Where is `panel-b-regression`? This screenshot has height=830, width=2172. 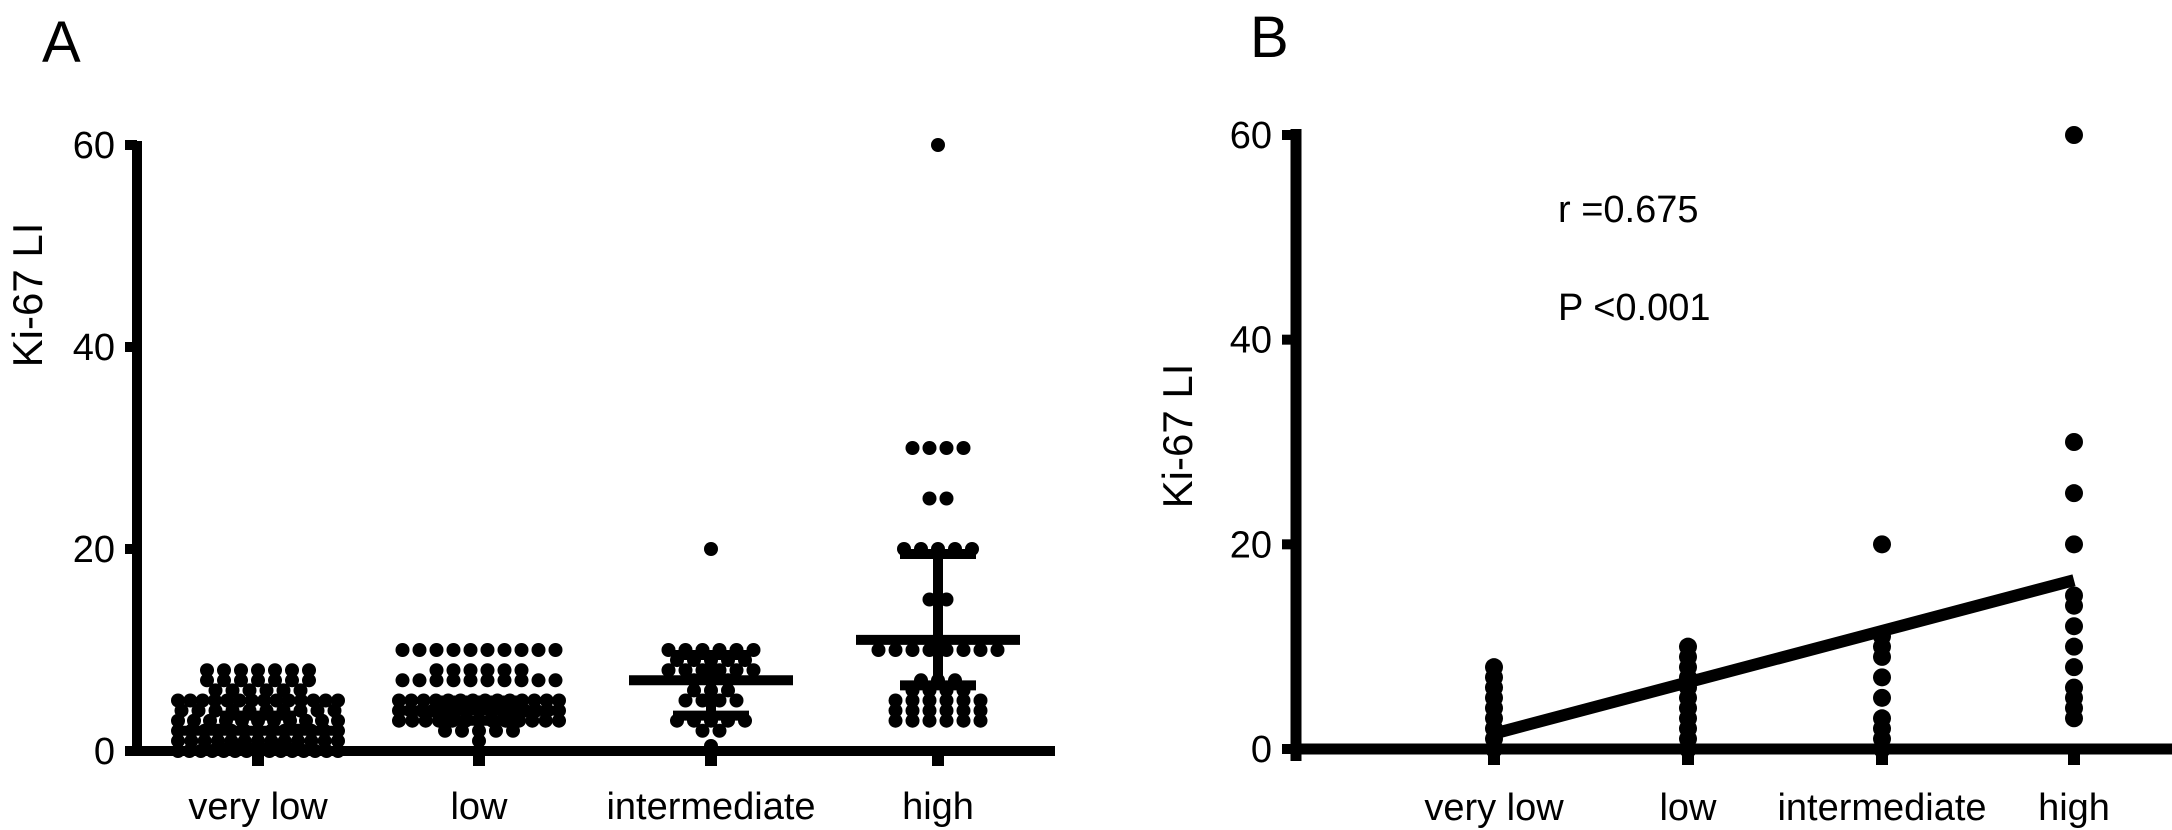
panel-b-regression is located at coordinates (1784, 657).